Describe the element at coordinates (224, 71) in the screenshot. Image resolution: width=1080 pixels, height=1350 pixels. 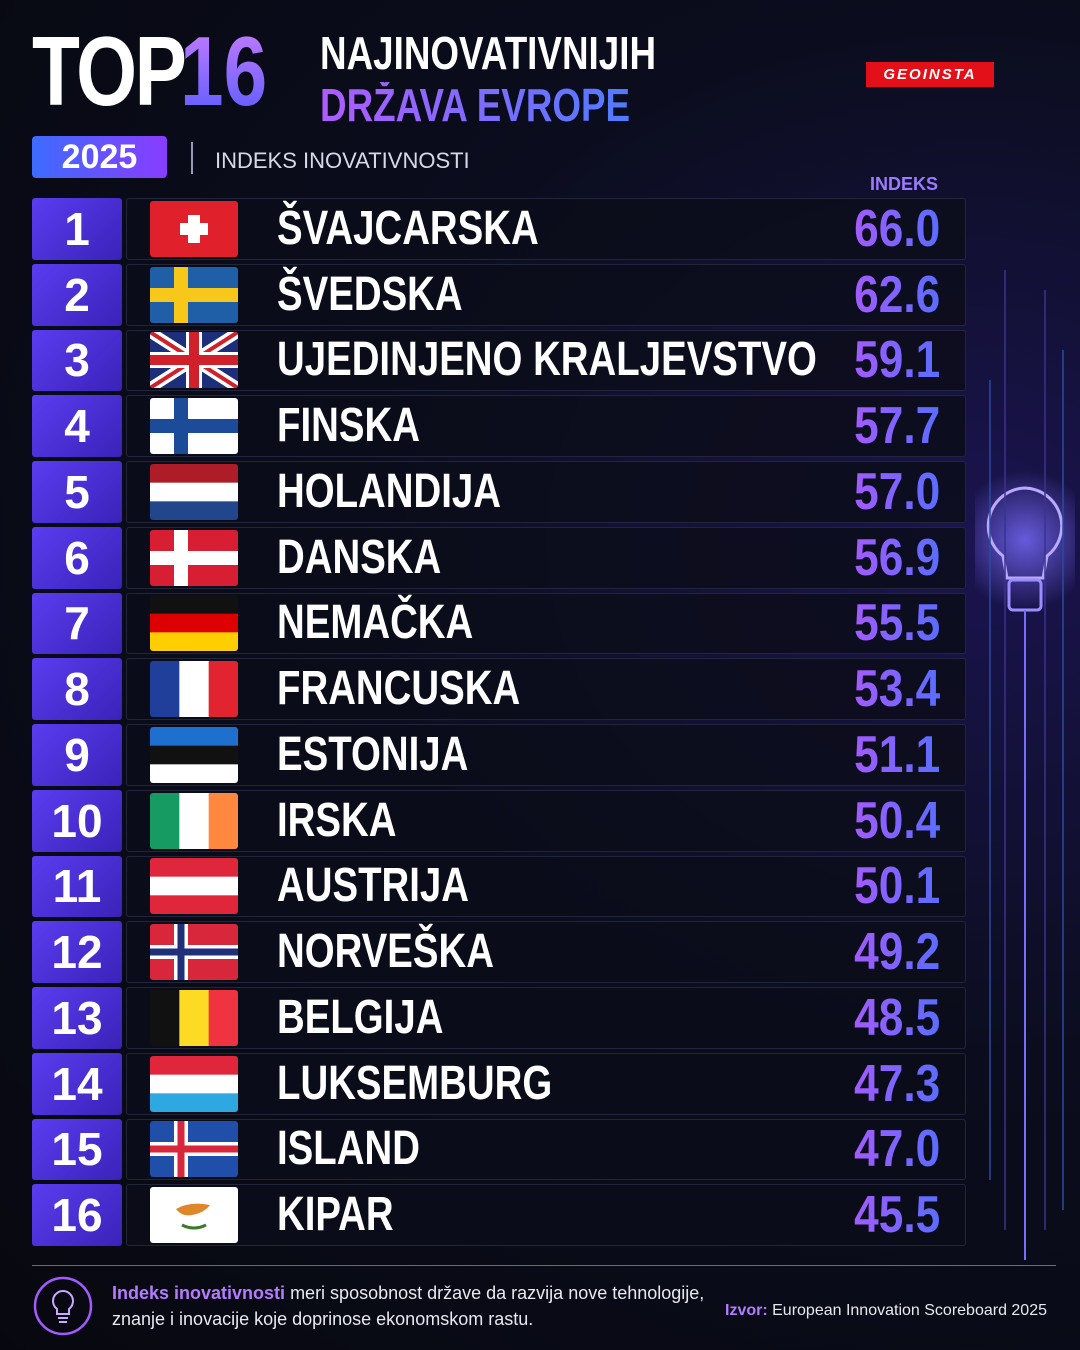
I see `title-number: 16` at that location.